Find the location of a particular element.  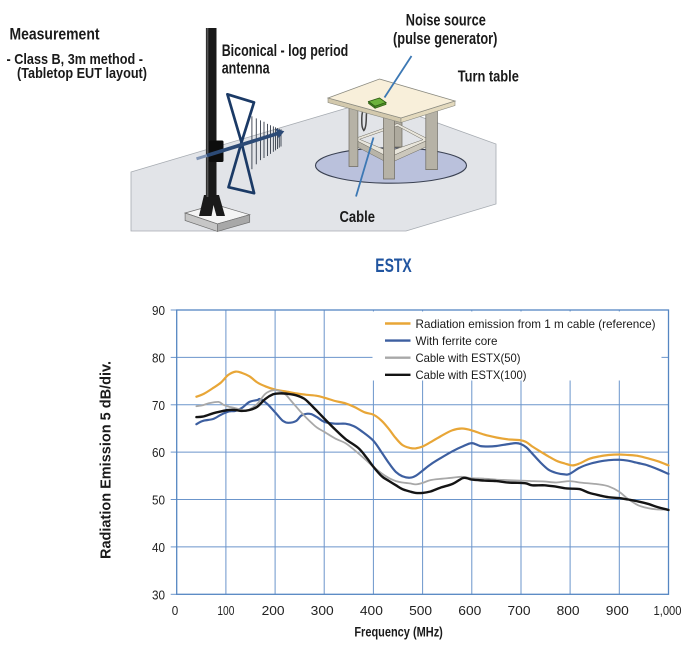

svg-text: 50 is located at coordinates (158, 500).